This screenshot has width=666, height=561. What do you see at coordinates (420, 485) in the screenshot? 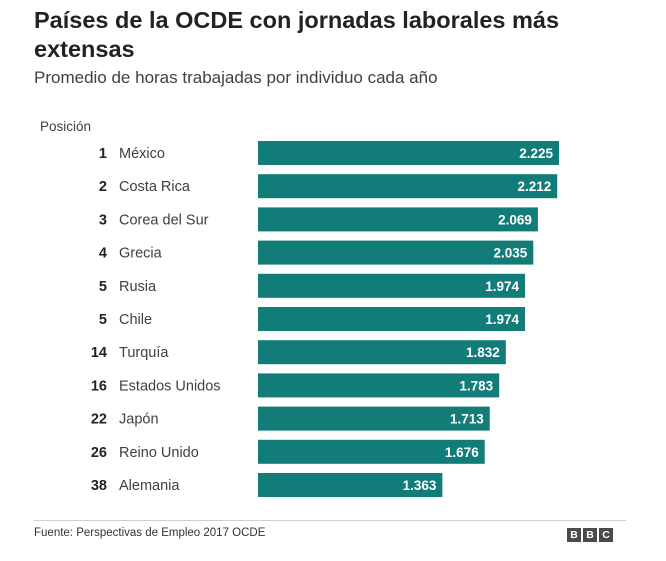
I see `bar-value-label: 1.363` at bounding box center [420, 485].